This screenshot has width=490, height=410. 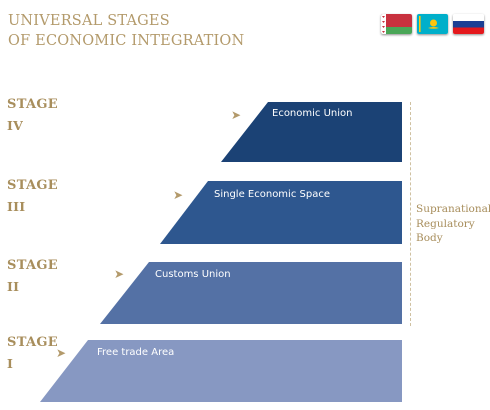 What do you see at coordinates (32, 276) in the screenshot?
I see `stage-2-label: STAGE II` at bounding box center [32, 276].